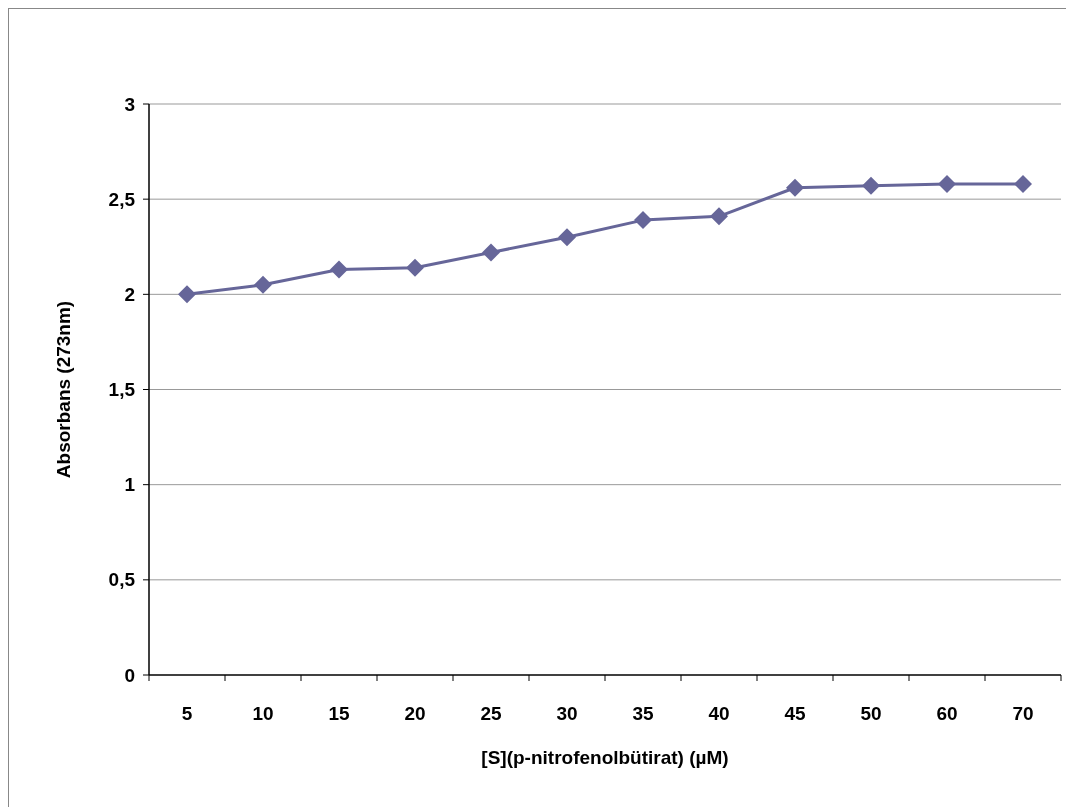 The image size is (1066, 807). What do you see at coordinates (415, 713) in the screenshot?
I see `x-tick-label: 20` at bounding box center [415, 713].